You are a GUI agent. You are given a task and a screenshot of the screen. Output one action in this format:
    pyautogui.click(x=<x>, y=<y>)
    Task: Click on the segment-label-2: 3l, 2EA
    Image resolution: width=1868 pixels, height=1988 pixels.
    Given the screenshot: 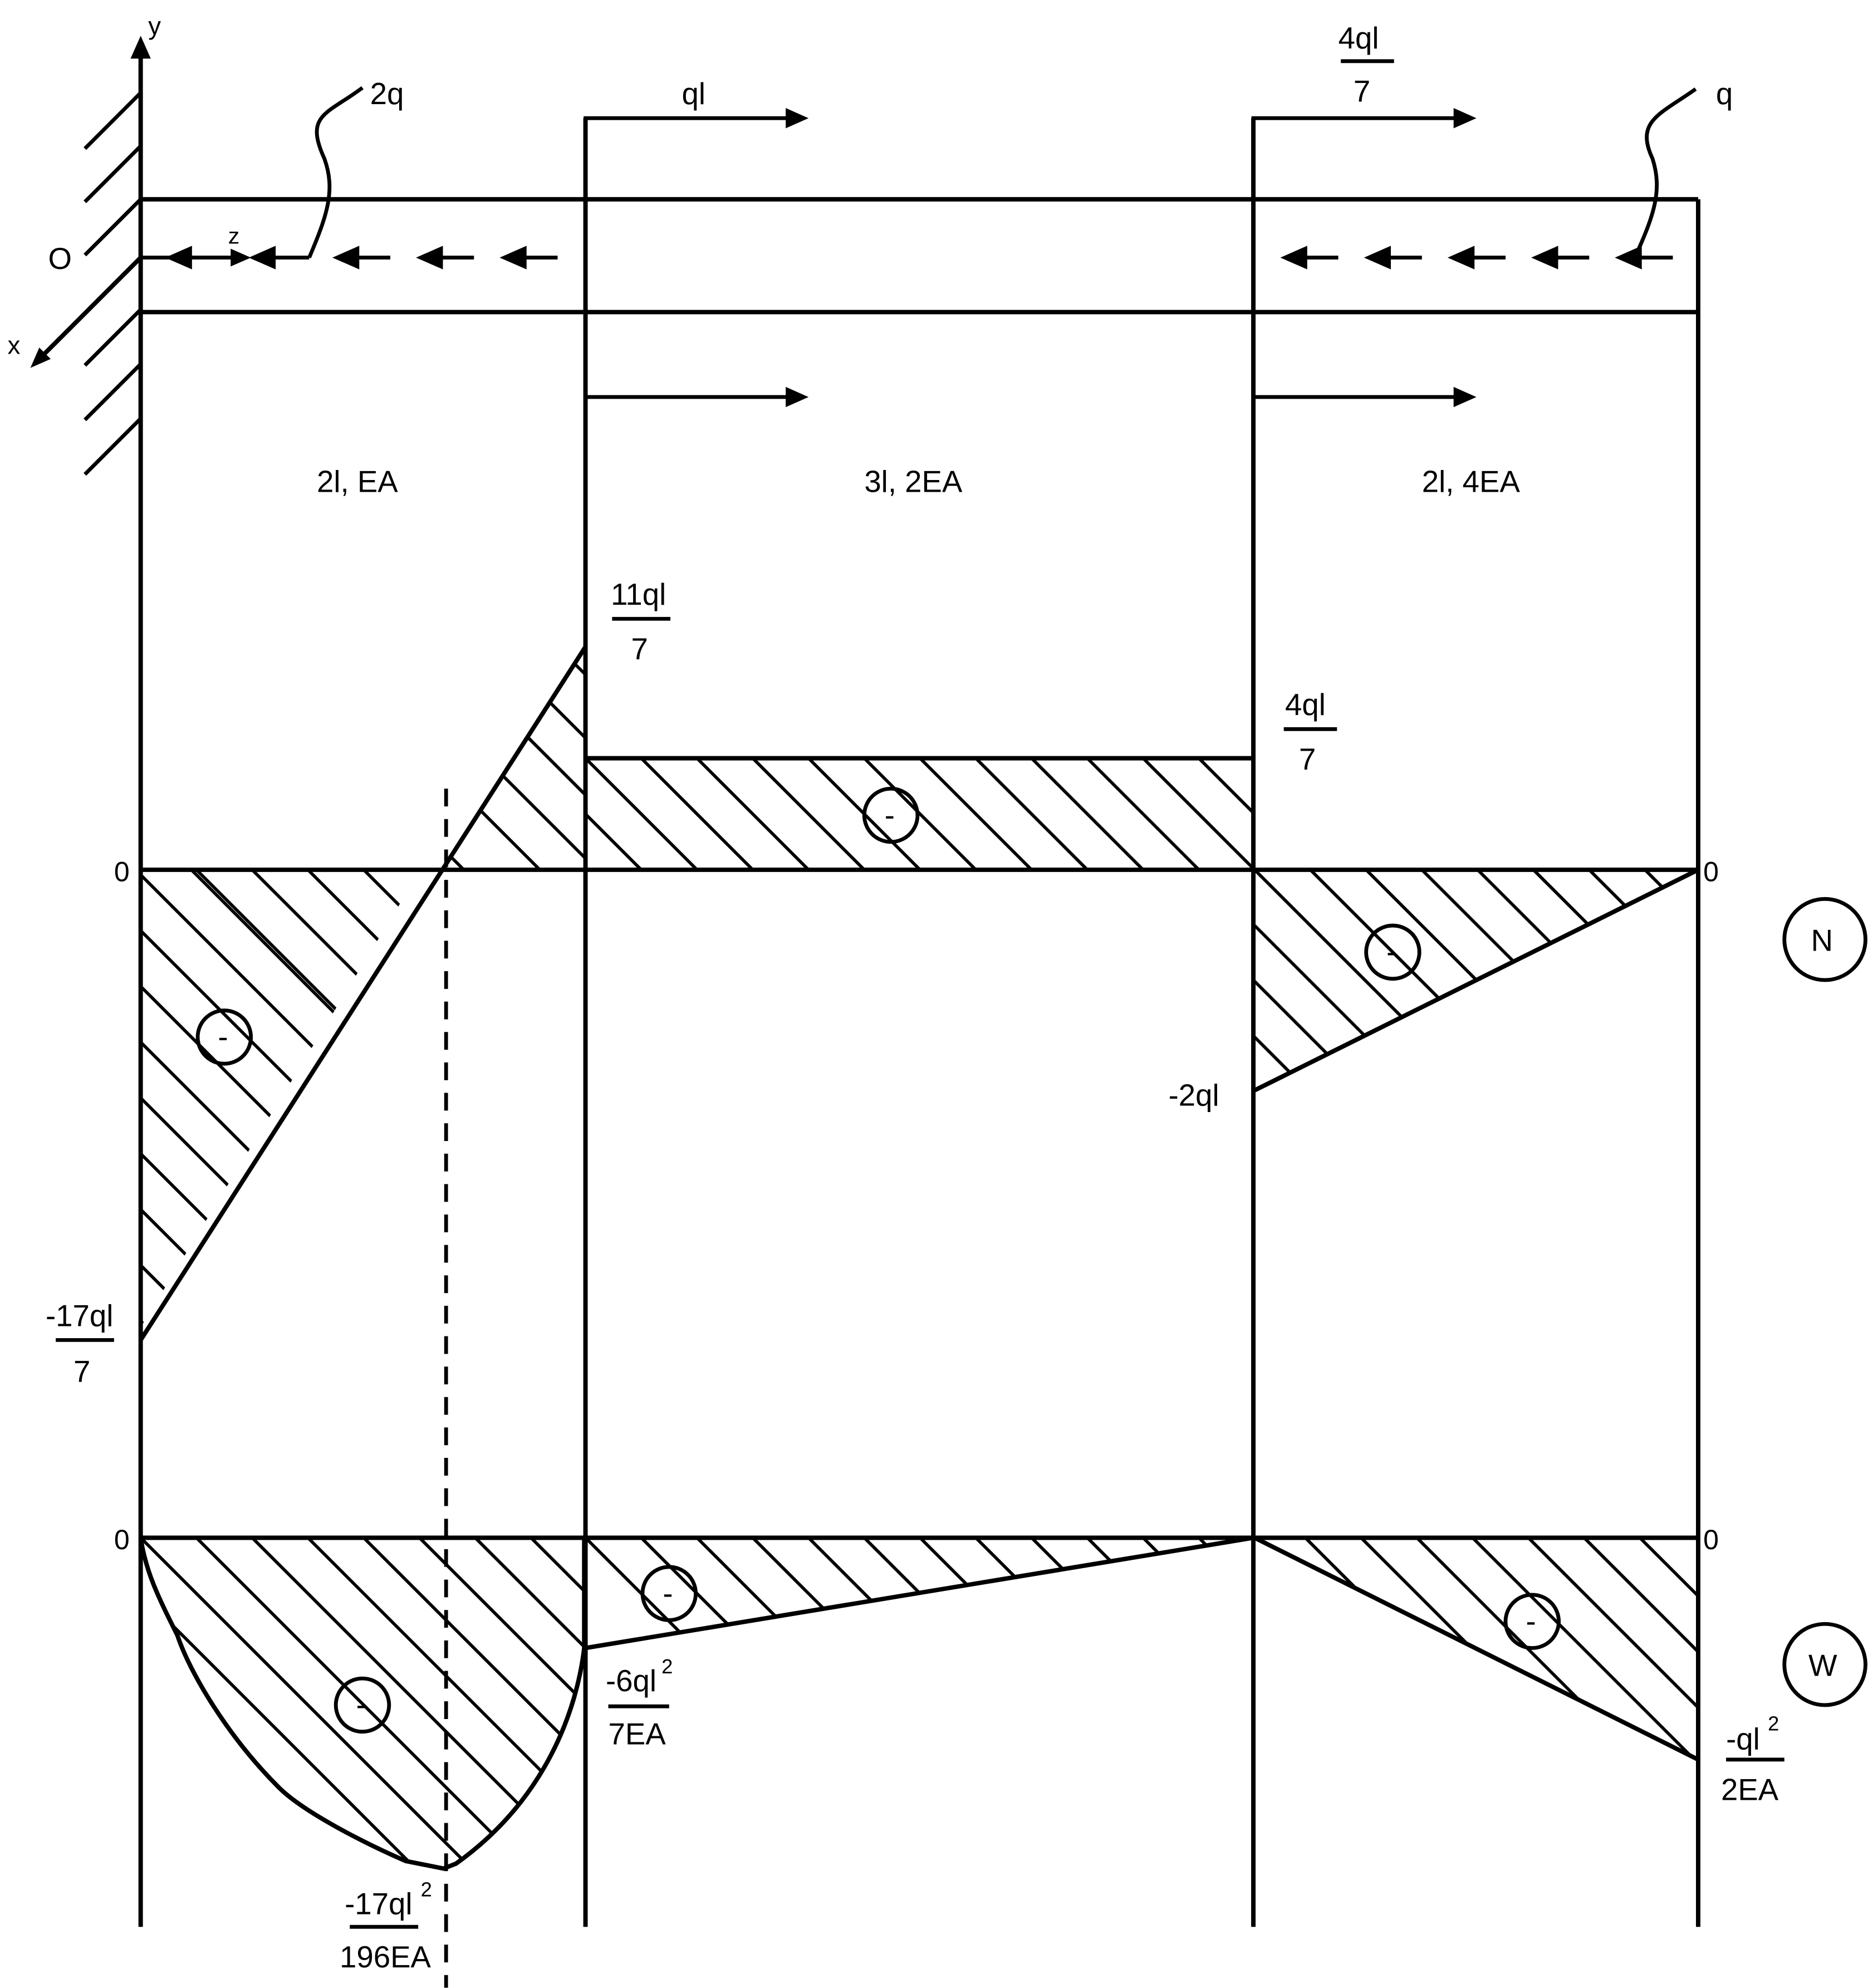 What is the action you would take?
    pyautogui.click(x=913, y=482)
    